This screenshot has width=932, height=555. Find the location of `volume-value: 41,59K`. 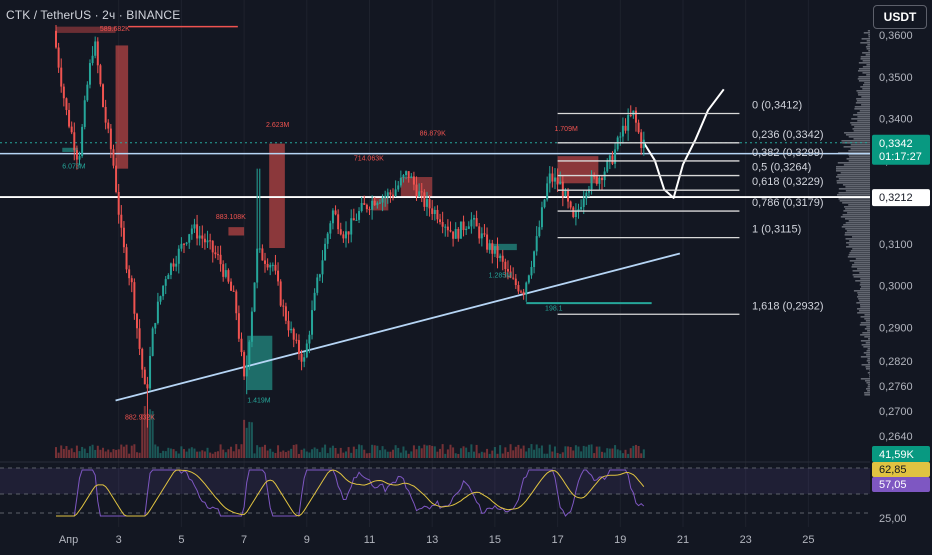

volume-value: 41,59K is located at coordinates (897, 455).